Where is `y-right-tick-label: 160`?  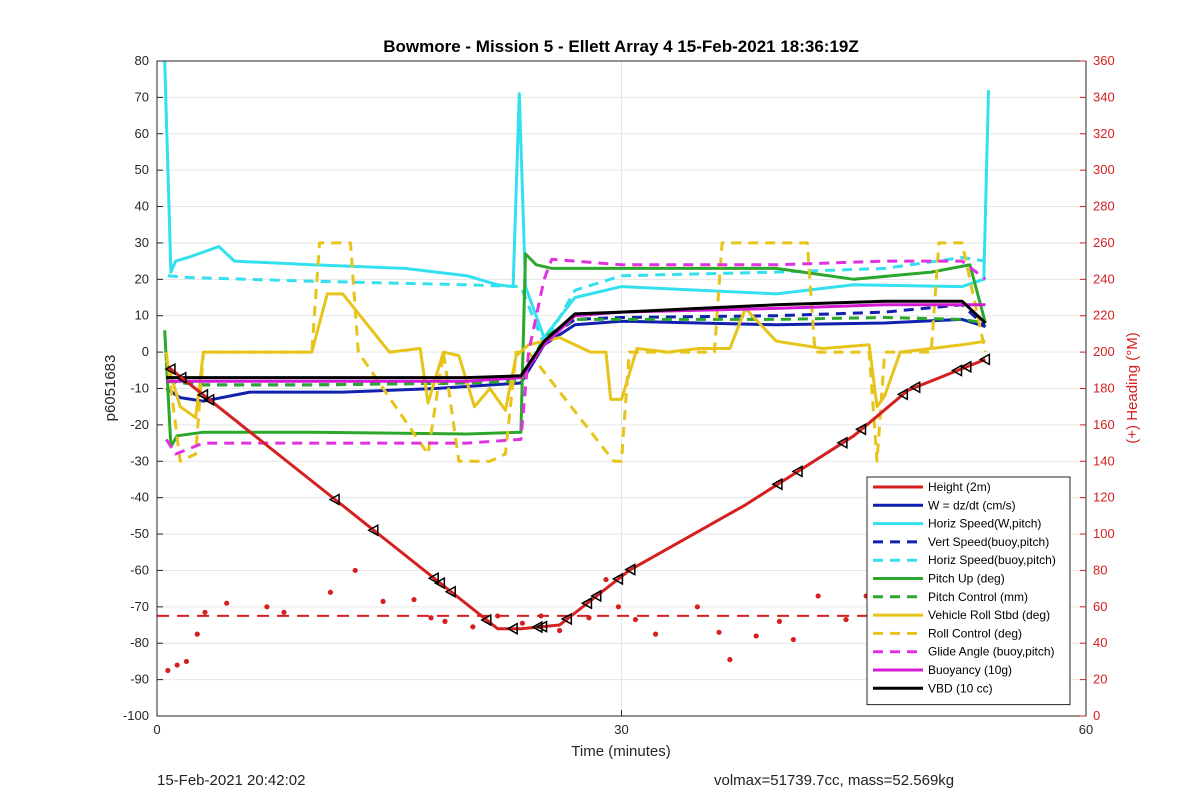
y-right-tick-label: 160 is located at coordinates (1104, 424).